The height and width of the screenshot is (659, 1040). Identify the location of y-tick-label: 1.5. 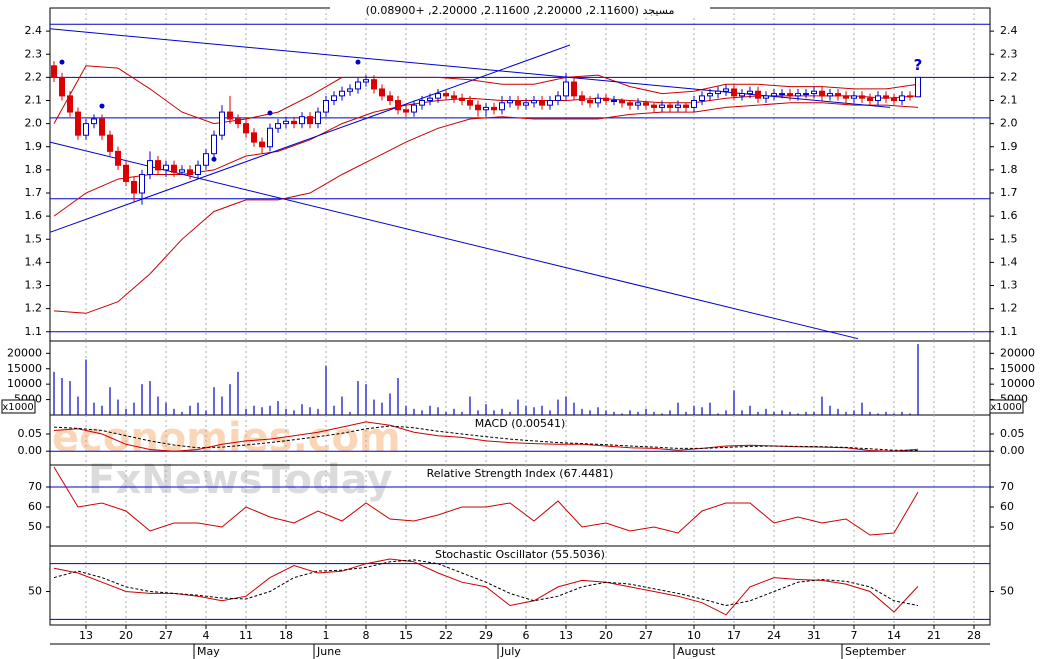
(1009, 238).